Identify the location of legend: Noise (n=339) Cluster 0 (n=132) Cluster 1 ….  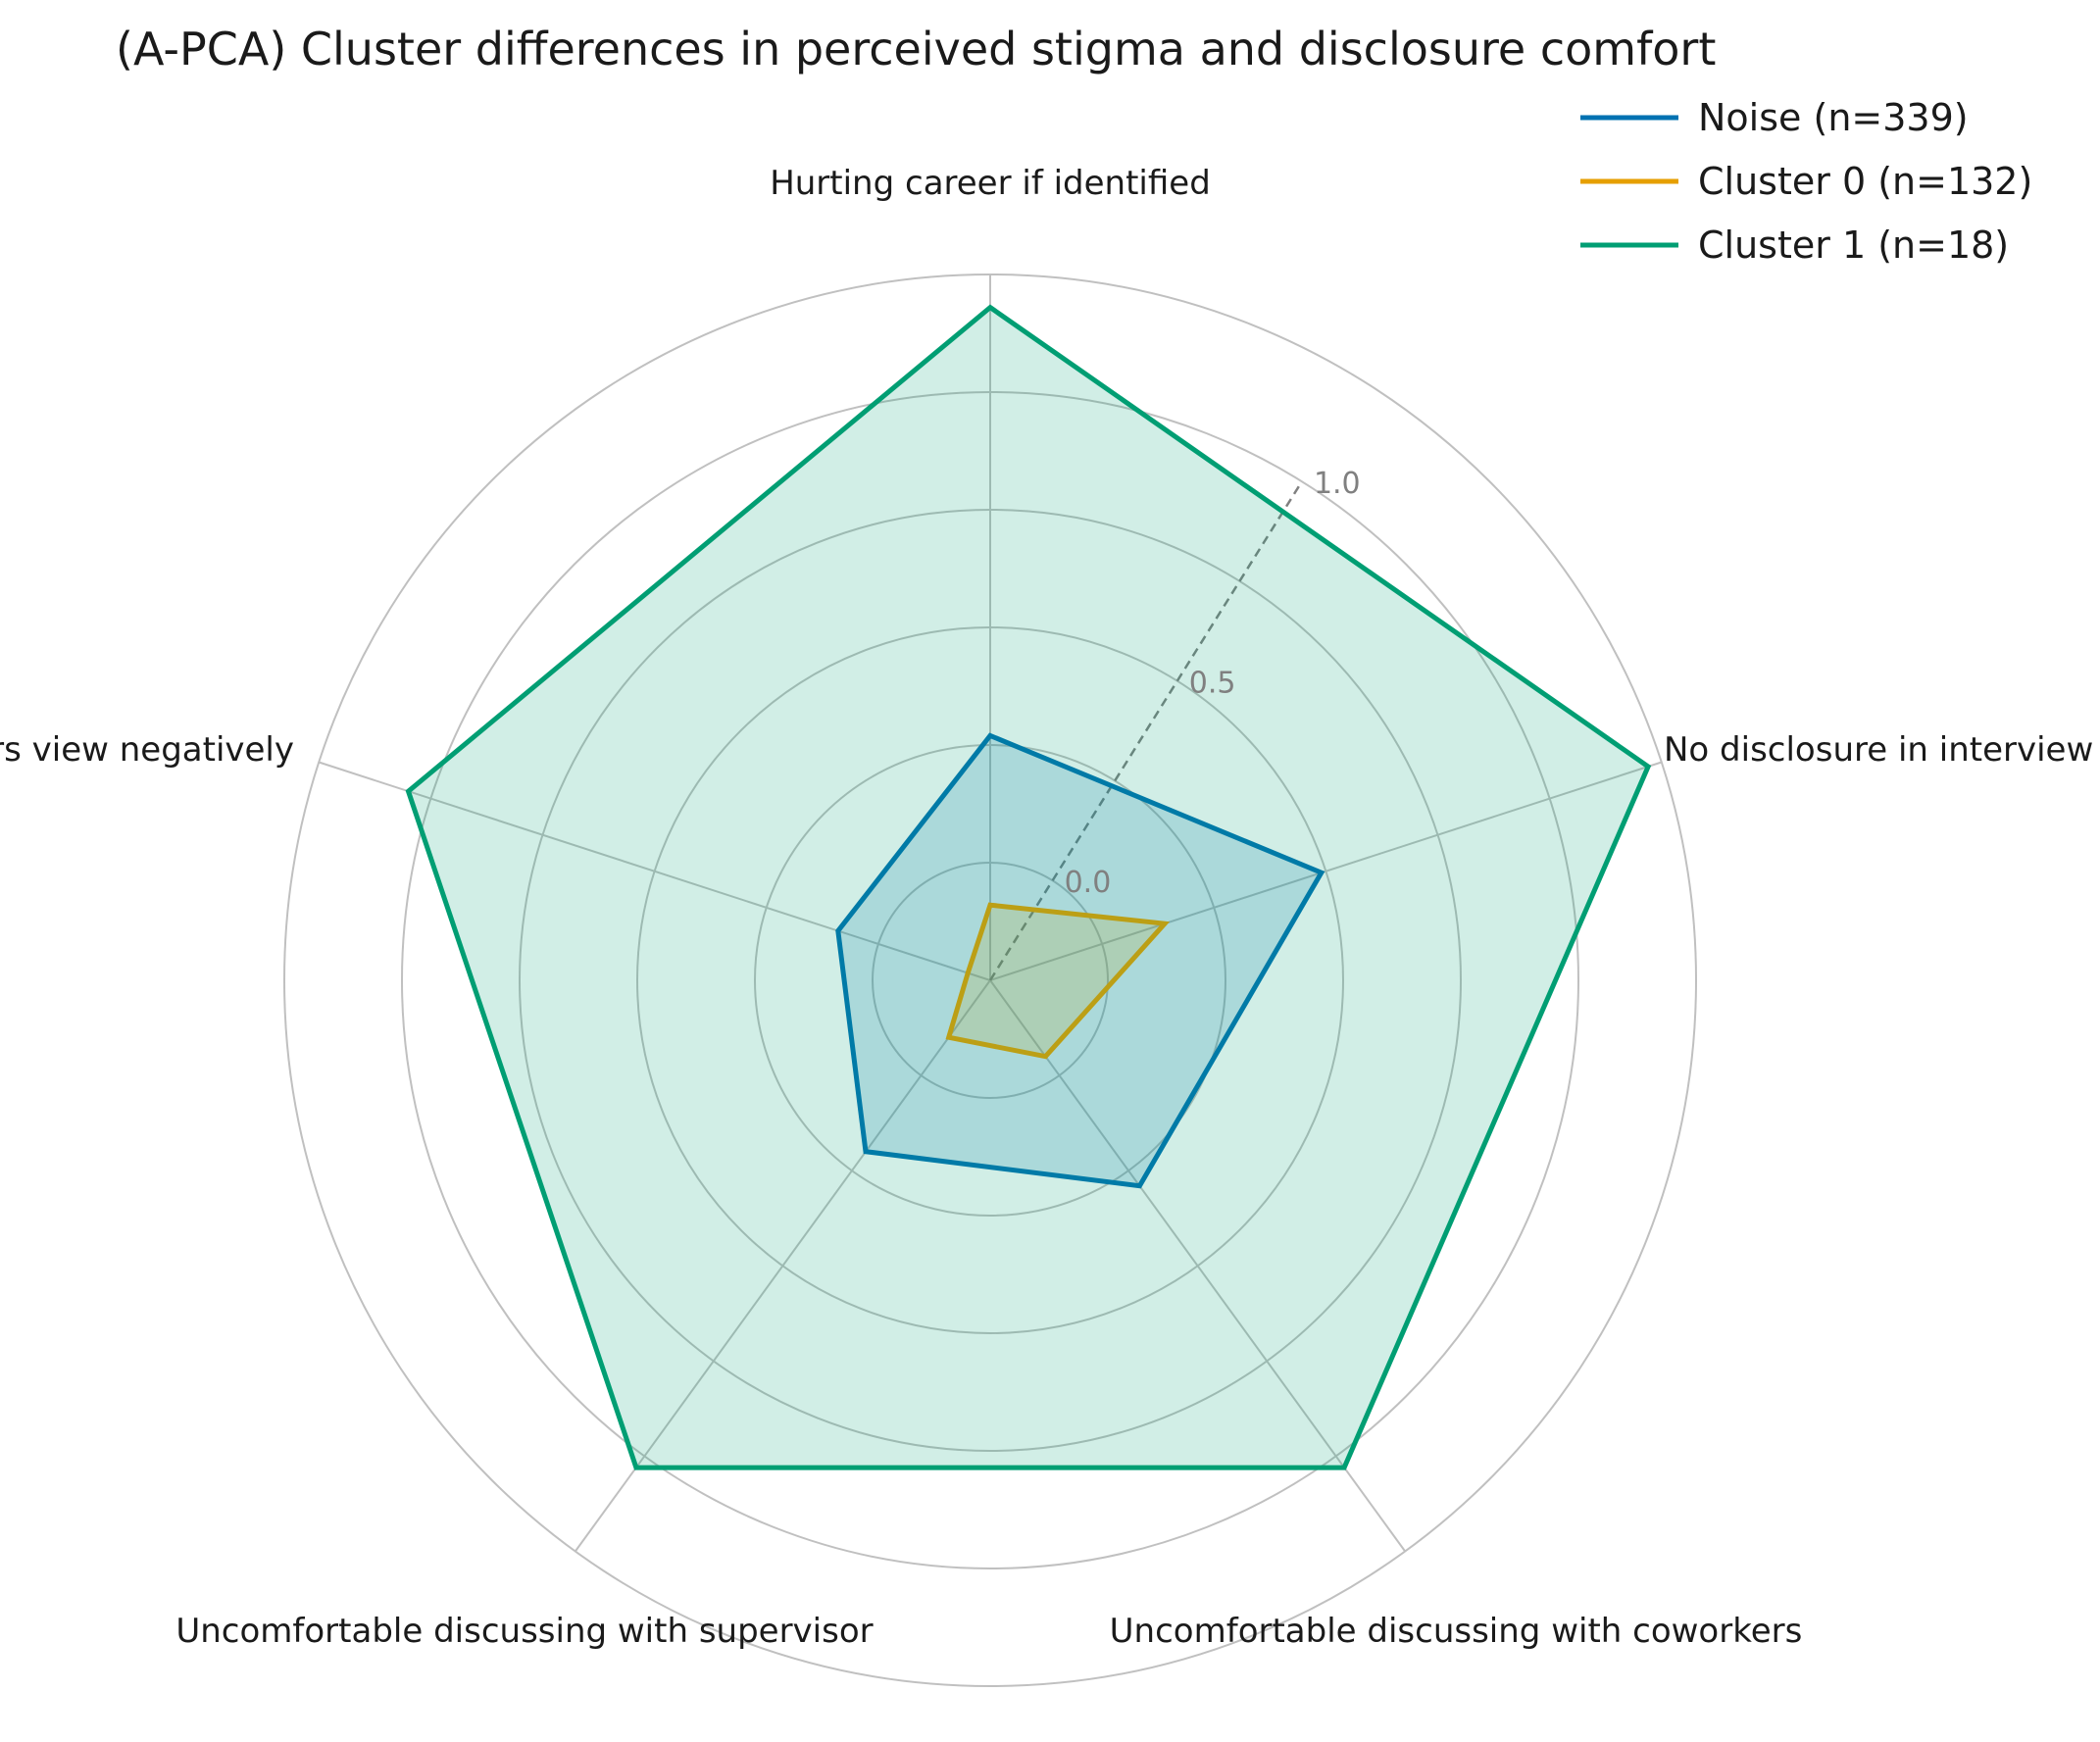
(1806, 181).